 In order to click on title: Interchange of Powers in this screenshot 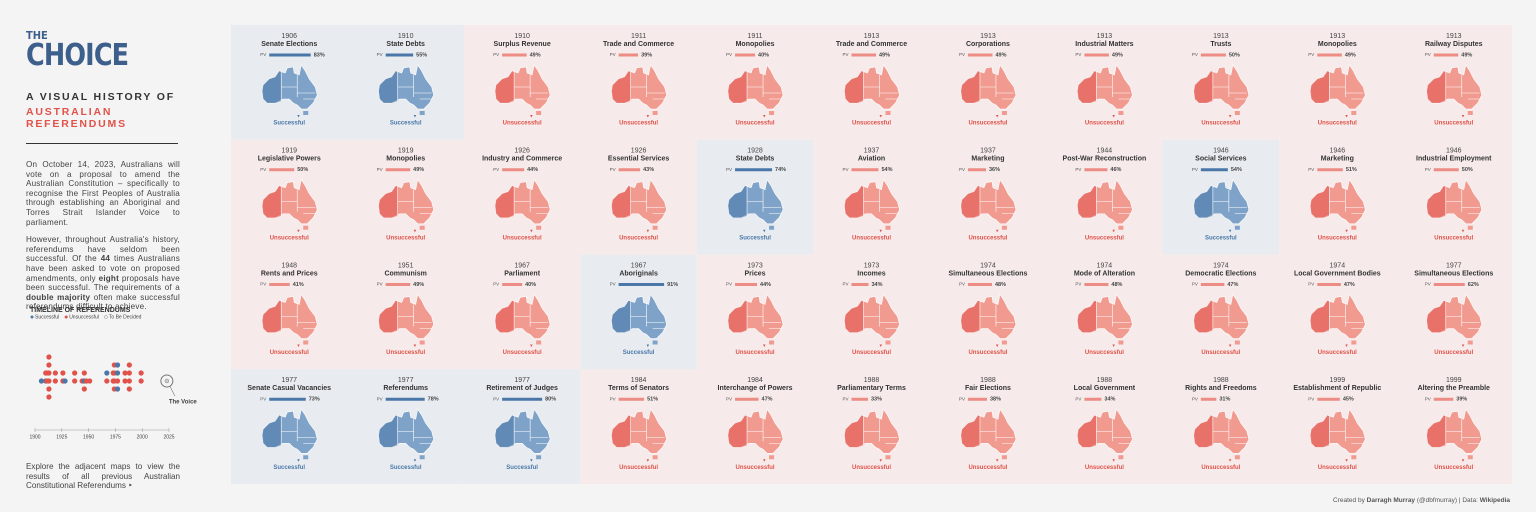, I will do `click(755, 388)`.